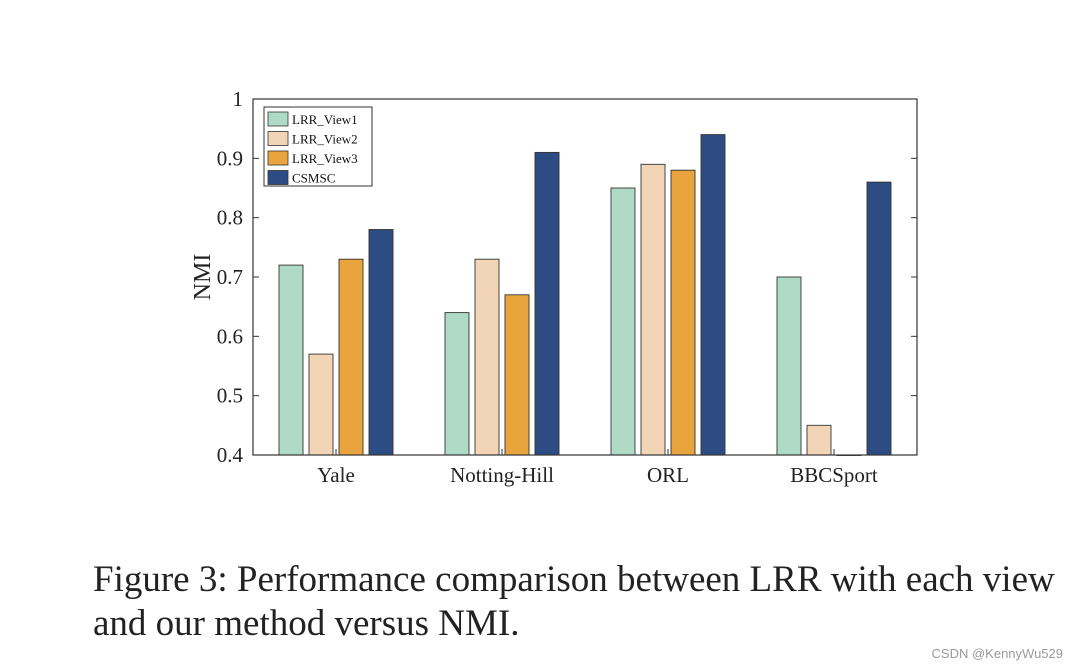 The height and width of the screenshot is (672, 1077). What do you see at coordinates (517, 375) in the screenshot?
I see `bar-lrr-view3-notting-hill` at bounding box center [517, 375].